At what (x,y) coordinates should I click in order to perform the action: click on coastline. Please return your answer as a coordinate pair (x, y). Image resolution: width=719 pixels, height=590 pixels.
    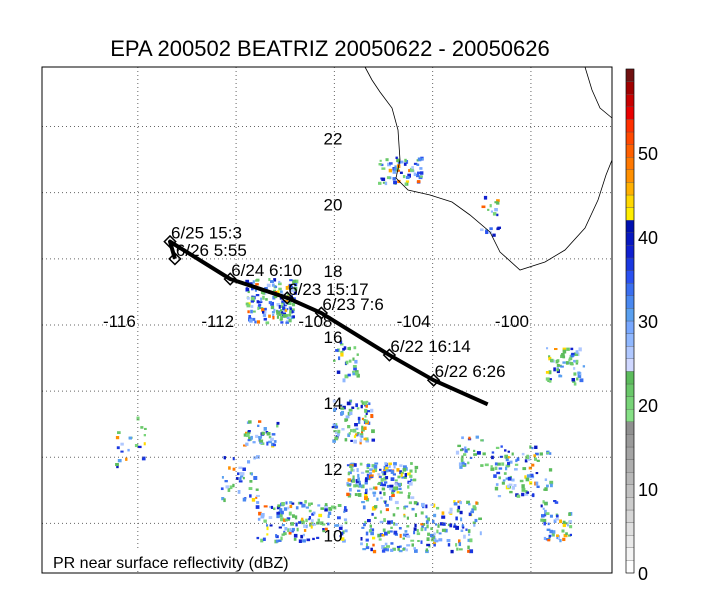
    Looking at the image, I should click on (598, 92).